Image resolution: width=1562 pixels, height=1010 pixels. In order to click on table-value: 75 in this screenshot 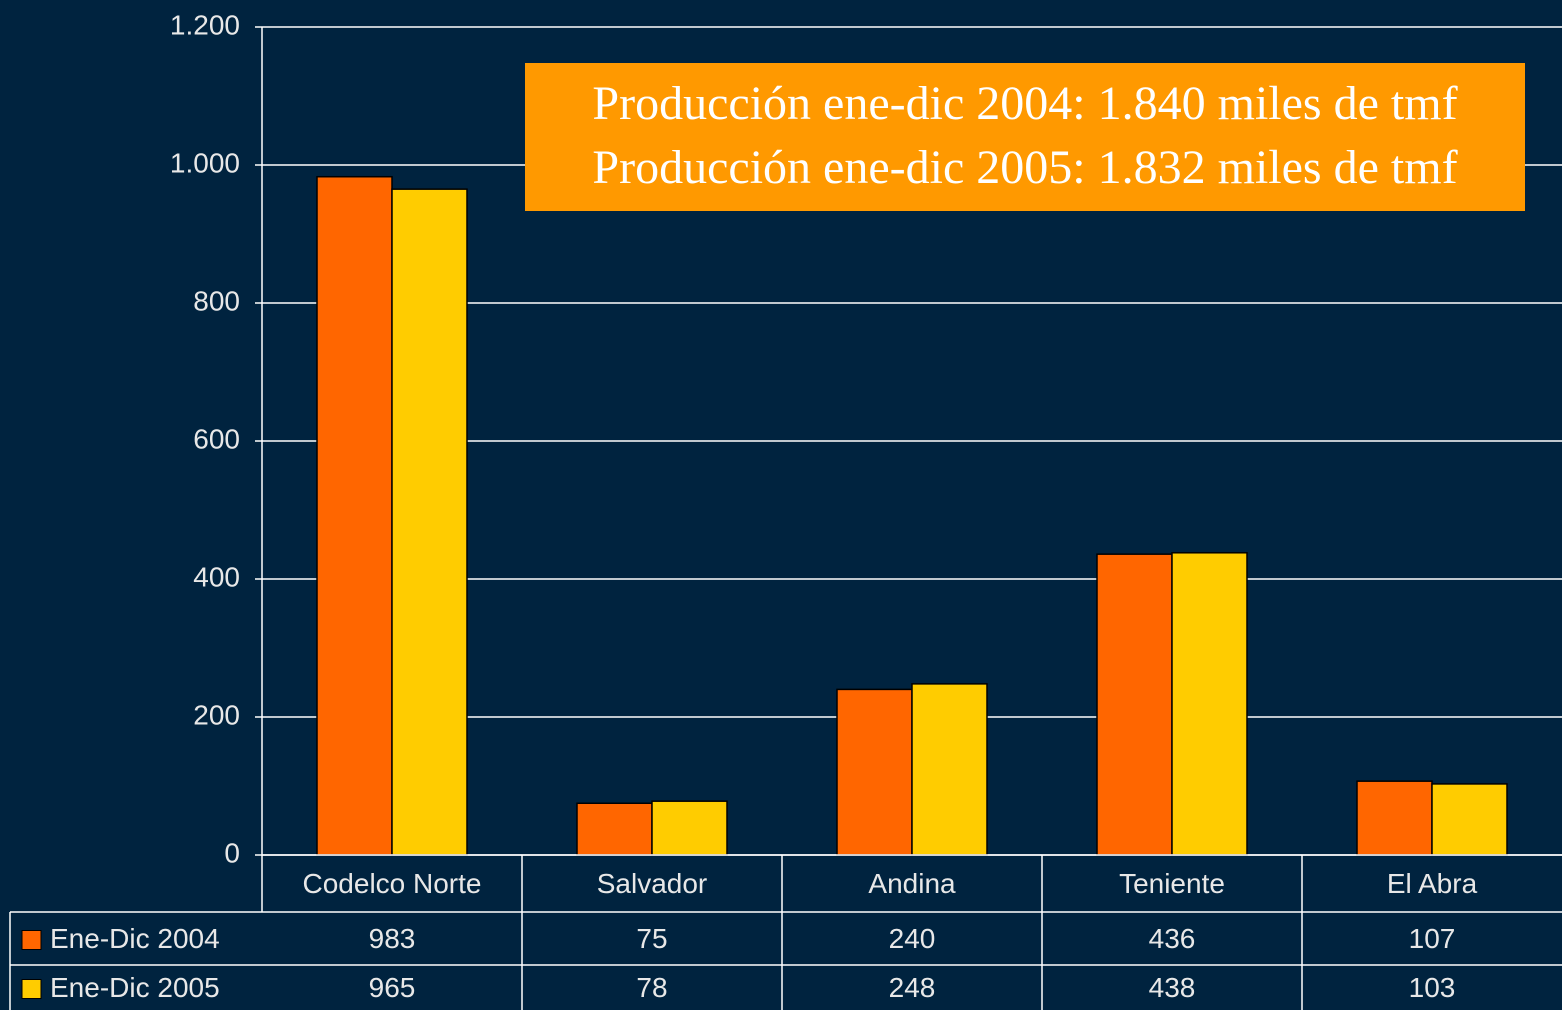, I will do `click(651, 938)`.